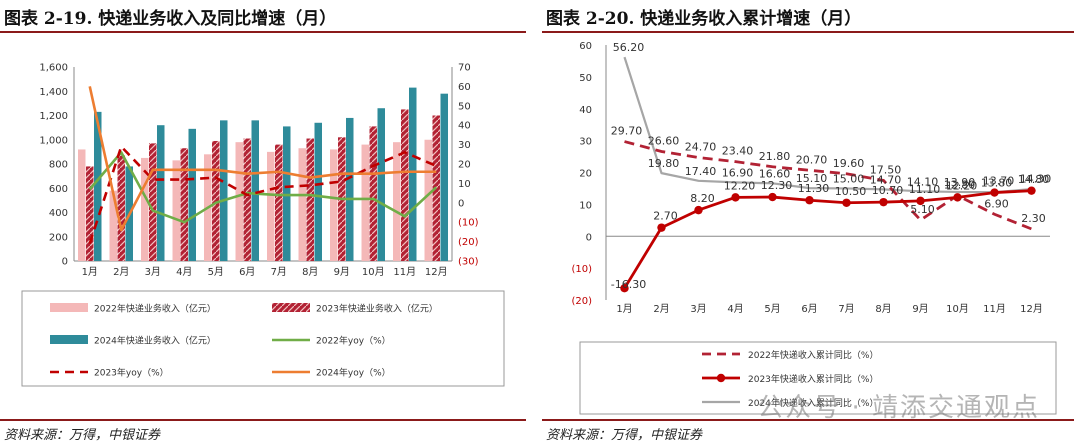 The height and width of the screenshot is (445, 1080). Describe the element at coordinates (735, 309) in the screenshot. I see `x-category-label: 4月` at that location.